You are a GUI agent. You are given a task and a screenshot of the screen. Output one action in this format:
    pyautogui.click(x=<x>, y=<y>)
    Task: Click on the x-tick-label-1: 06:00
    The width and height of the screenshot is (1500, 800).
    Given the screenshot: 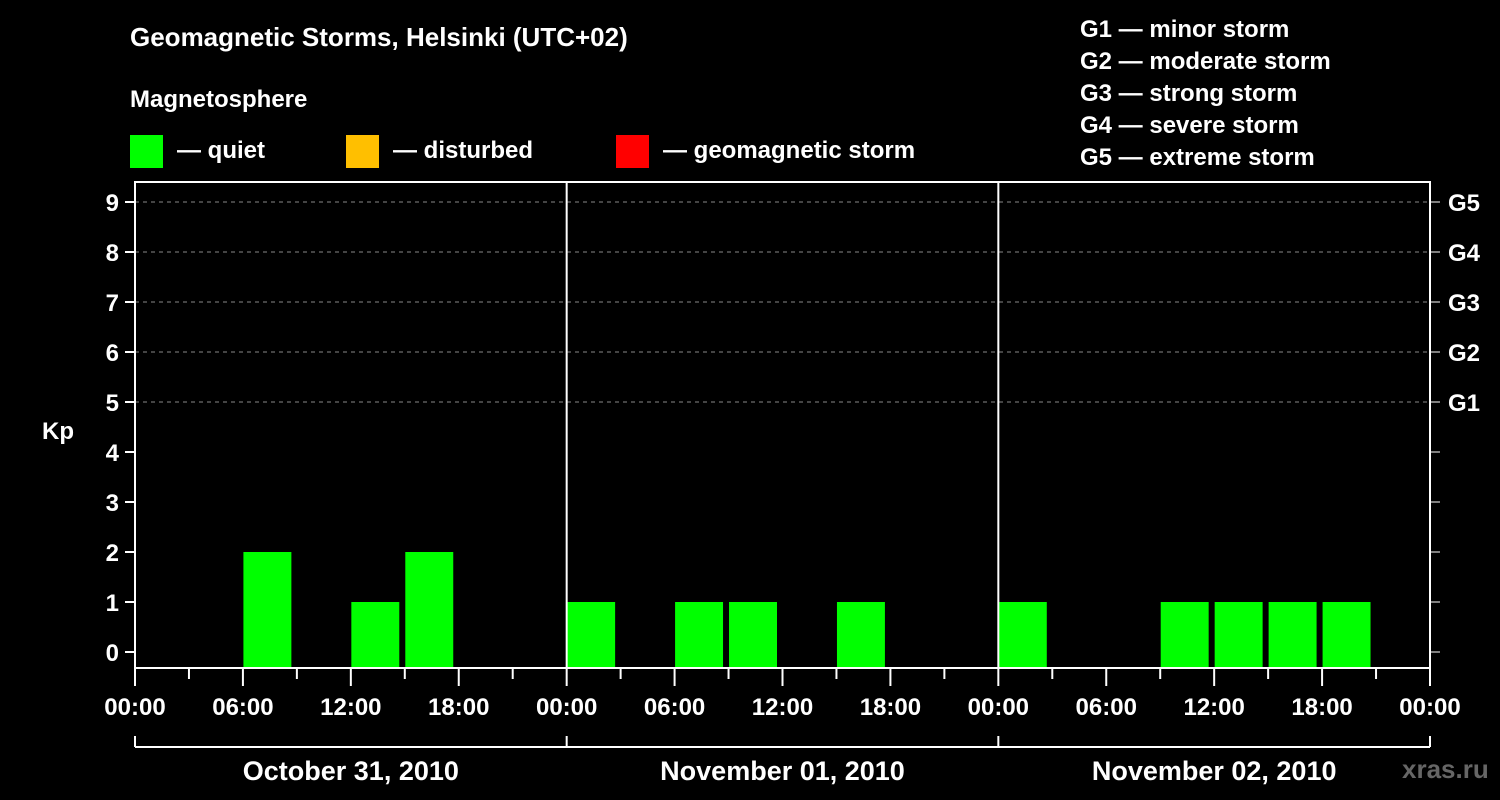 What is the action you would take?
    pyautogui.click(x=242, y=707)
    